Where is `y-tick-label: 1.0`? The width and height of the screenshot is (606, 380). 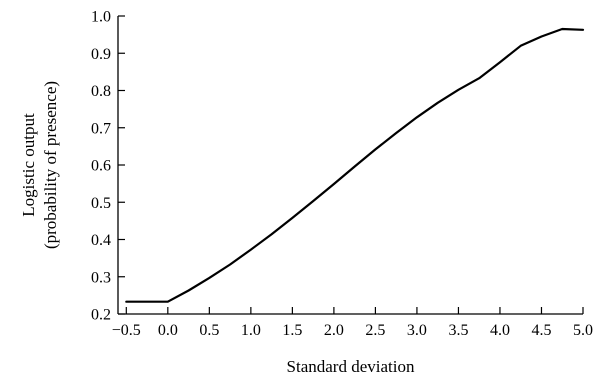 y-tick-label: 1.0 is located at coordinates (101, 17).